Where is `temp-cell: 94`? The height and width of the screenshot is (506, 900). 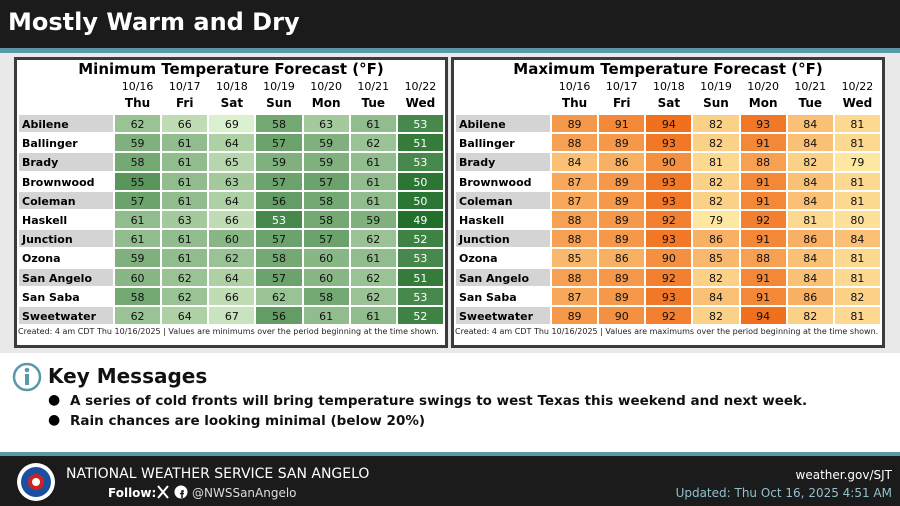 temp-cell: 94 is located at coordinates (669, 124).